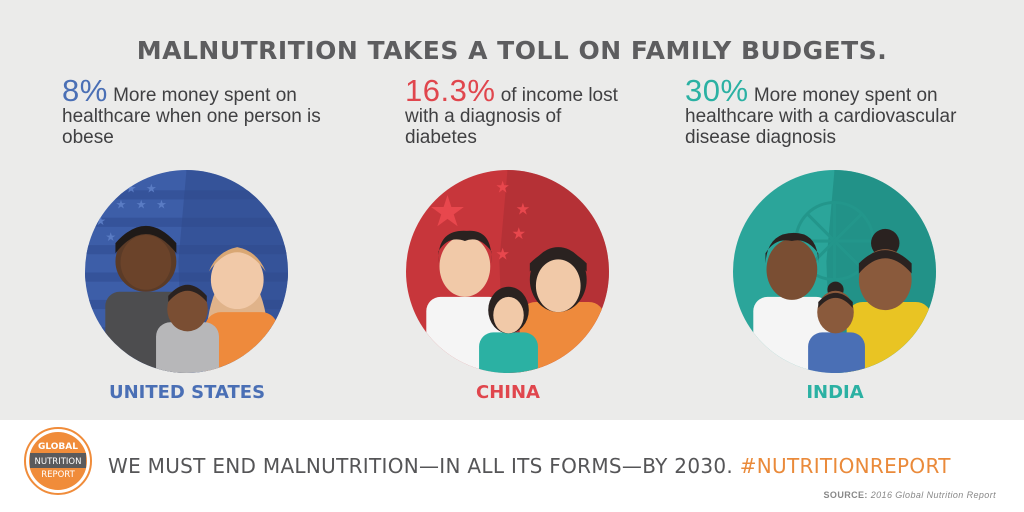 The height and width of the screenshot is (512, 1024). I want to click on stat-percent: 8%, so click(85, 90).